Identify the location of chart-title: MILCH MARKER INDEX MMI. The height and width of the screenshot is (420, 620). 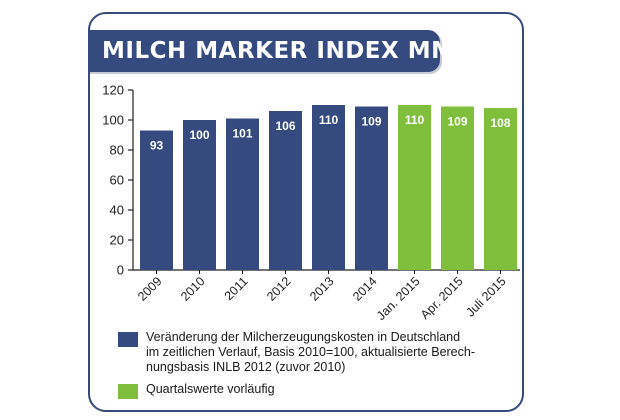
(283, 51).